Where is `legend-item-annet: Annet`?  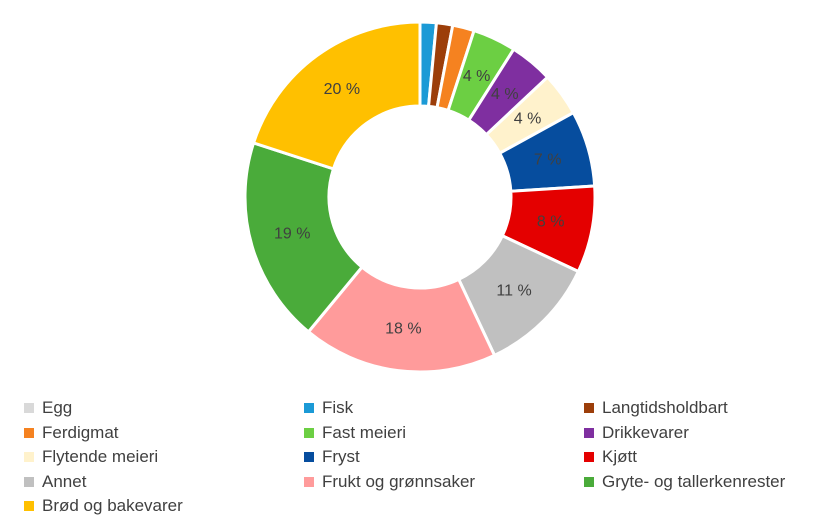
legend-item-annet: Annet is located at coordinates (55, 482).